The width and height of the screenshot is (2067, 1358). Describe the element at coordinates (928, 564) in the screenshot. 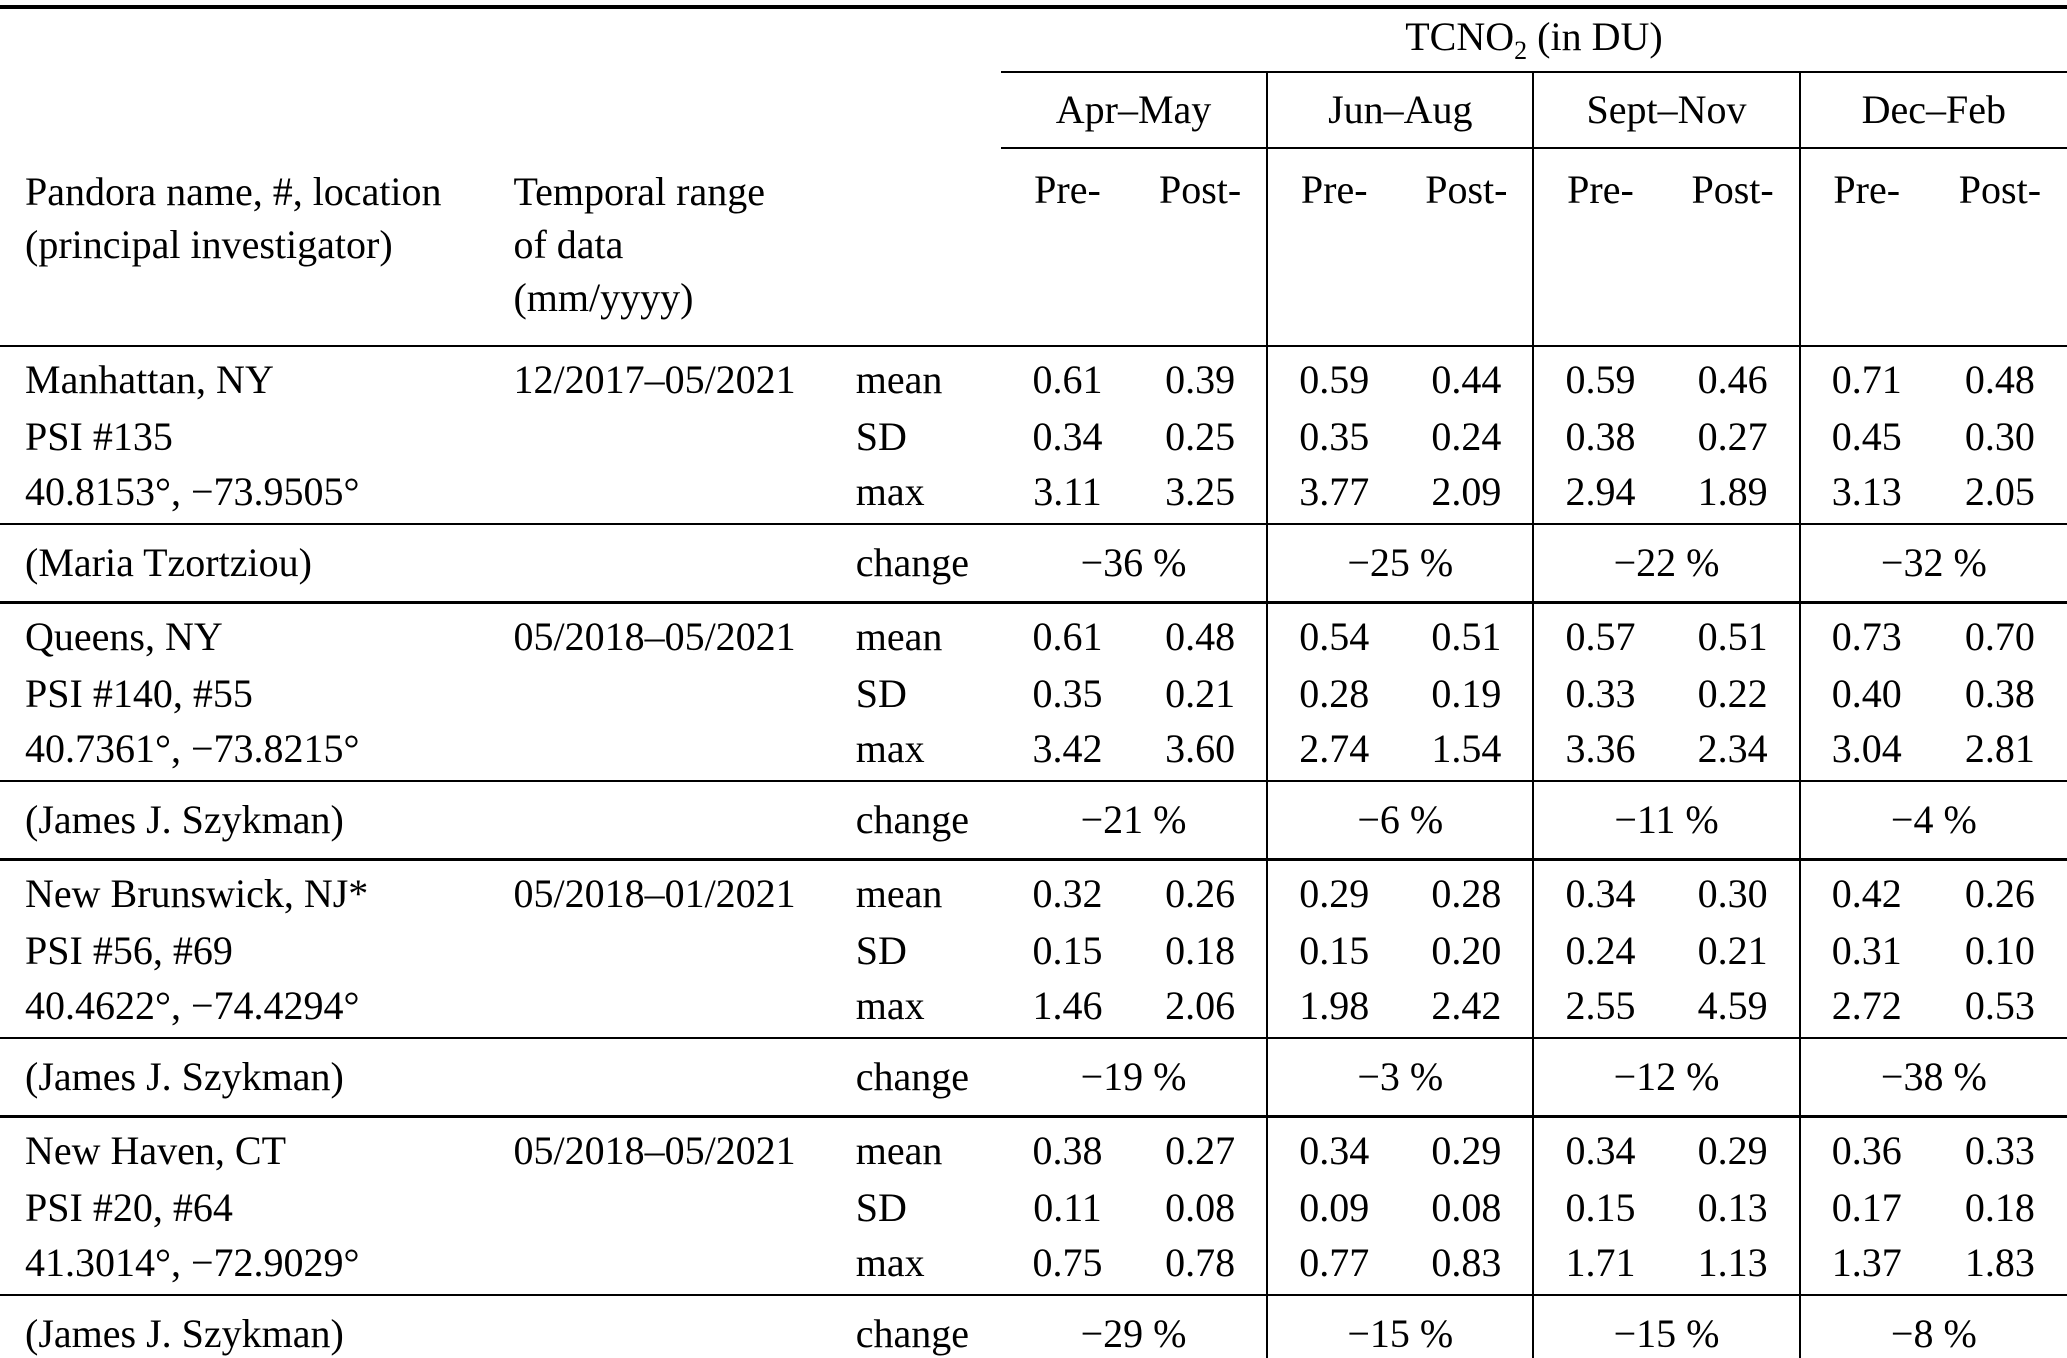

I see `stat-label-change: change` at that location.